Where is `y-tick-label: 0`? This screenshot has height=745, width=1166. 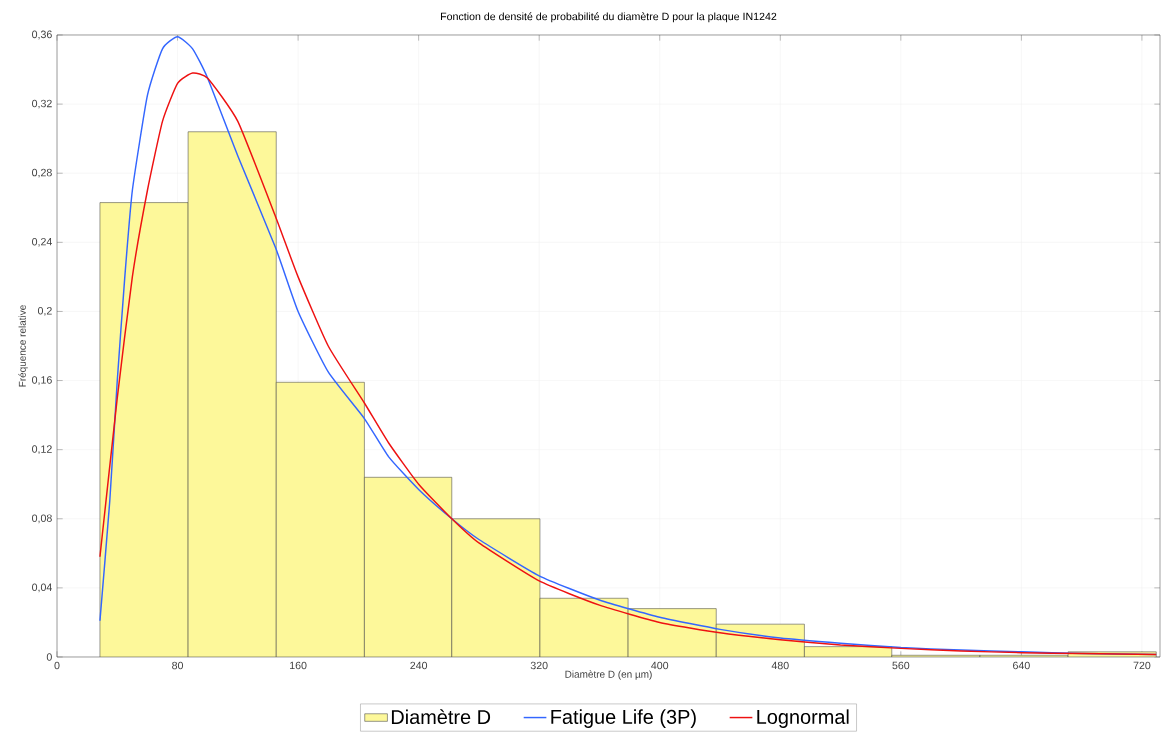
y-tick-label: 0 is located at coordinates (49, 657).